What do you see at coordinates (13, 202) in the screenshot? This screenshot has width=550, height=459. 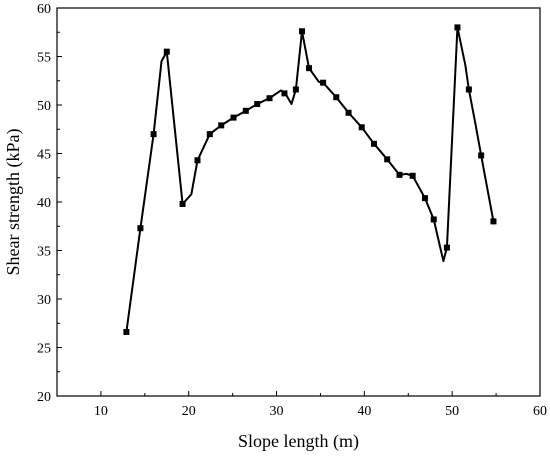 I see `y-axis-title: Shear strength (kPa)` at bounding box center [13, 202].